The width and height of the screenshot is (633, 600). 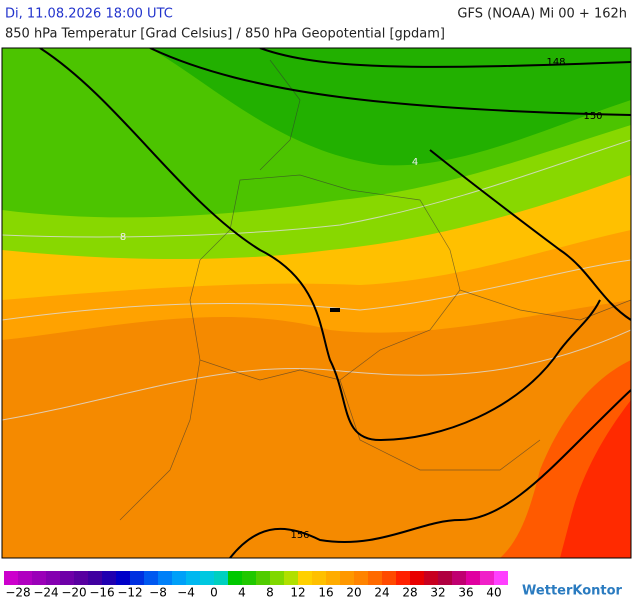 I want to click on colorbar-label: −12, so click(x=129, y=593).